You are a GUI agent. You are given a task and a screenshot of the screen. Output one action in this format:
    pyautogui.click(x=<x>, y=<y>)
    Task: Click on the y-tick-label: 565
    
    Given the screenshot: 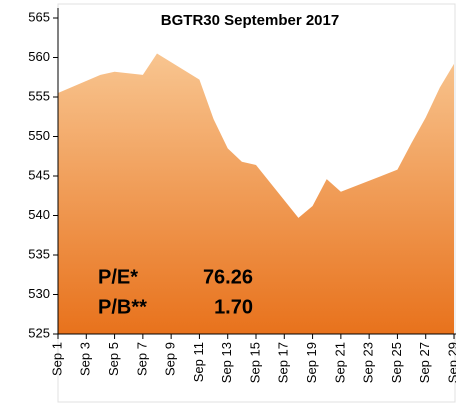 What is the action you would take?
    pyautogui.click(x=39, y=16)
    